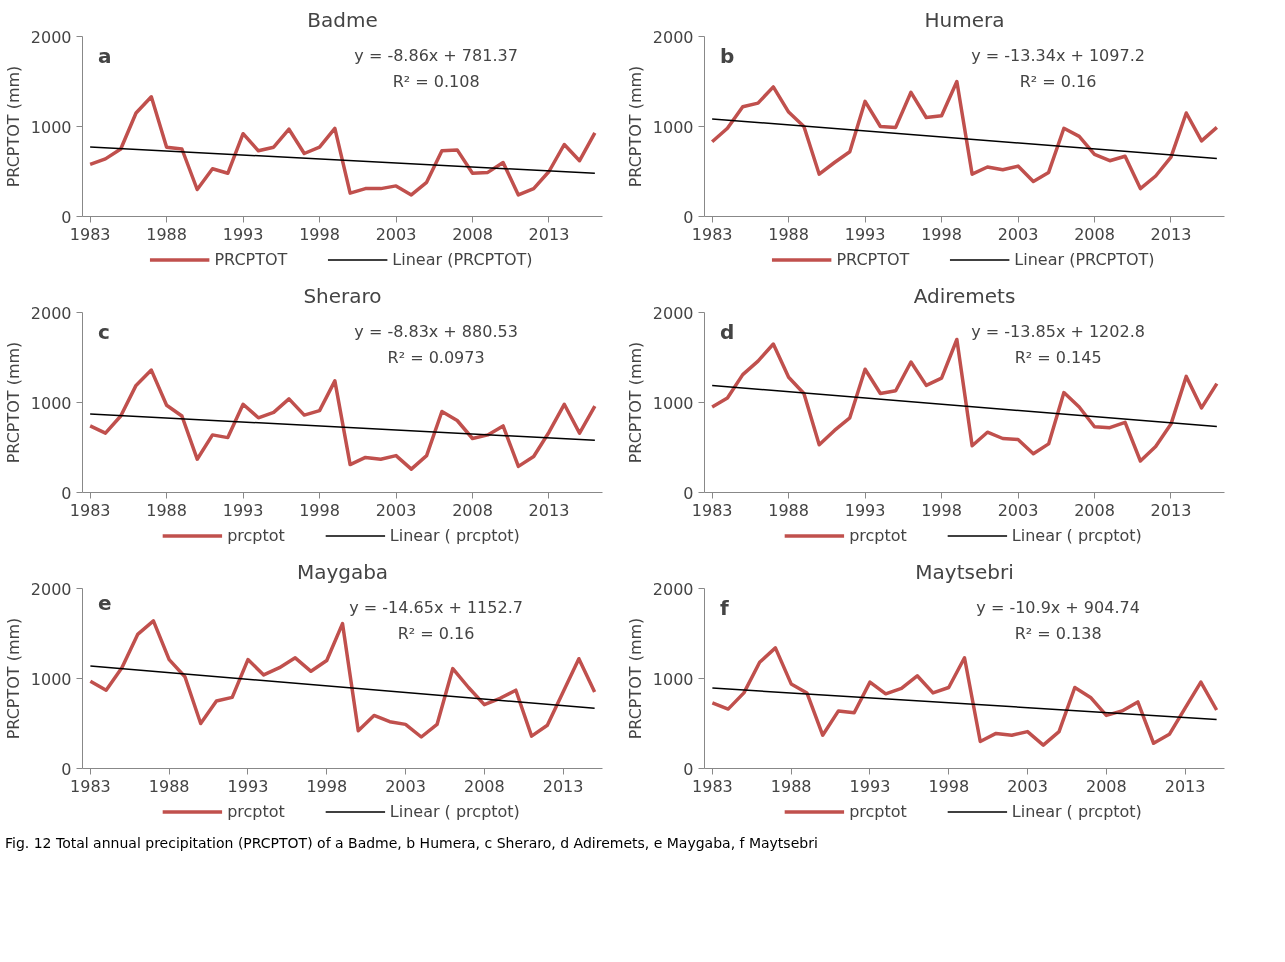 Image resolution: width=1285 pixels, height=962 pixels. What do you see at coordinates (725, 607) in the screenshot?
I see `annotation: f` at bounding box center [725, 607].